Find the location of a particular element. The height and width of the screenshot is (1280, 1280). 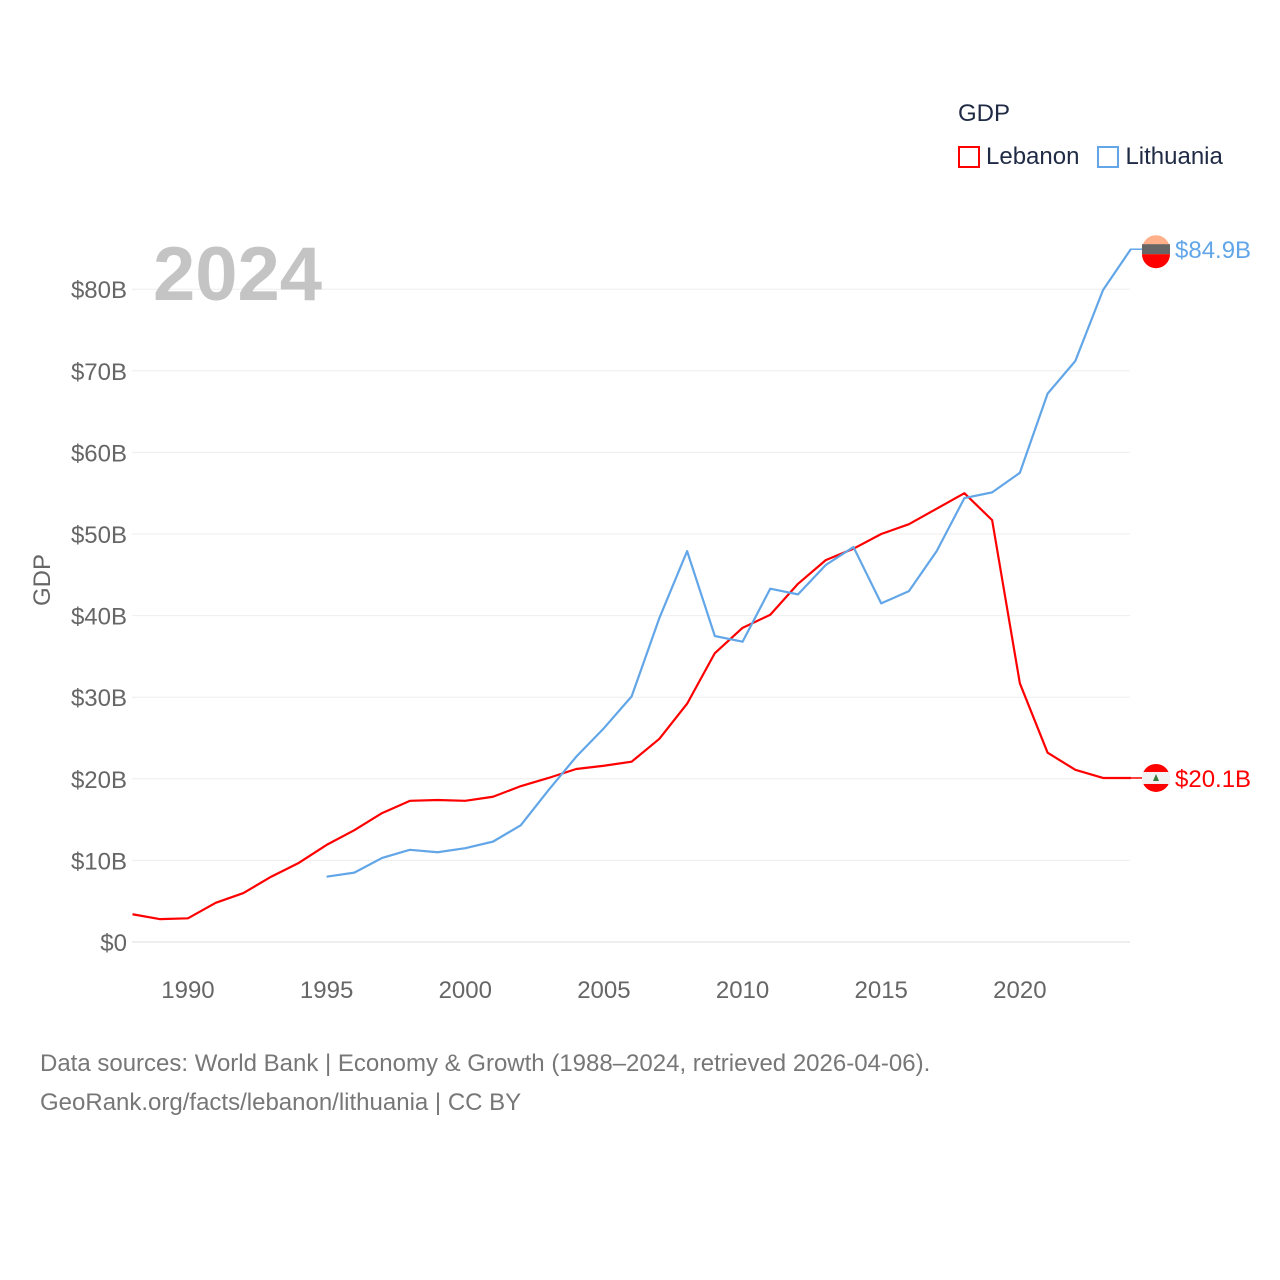

x-tick-label: 2015 is located at coordinates (881, 990).